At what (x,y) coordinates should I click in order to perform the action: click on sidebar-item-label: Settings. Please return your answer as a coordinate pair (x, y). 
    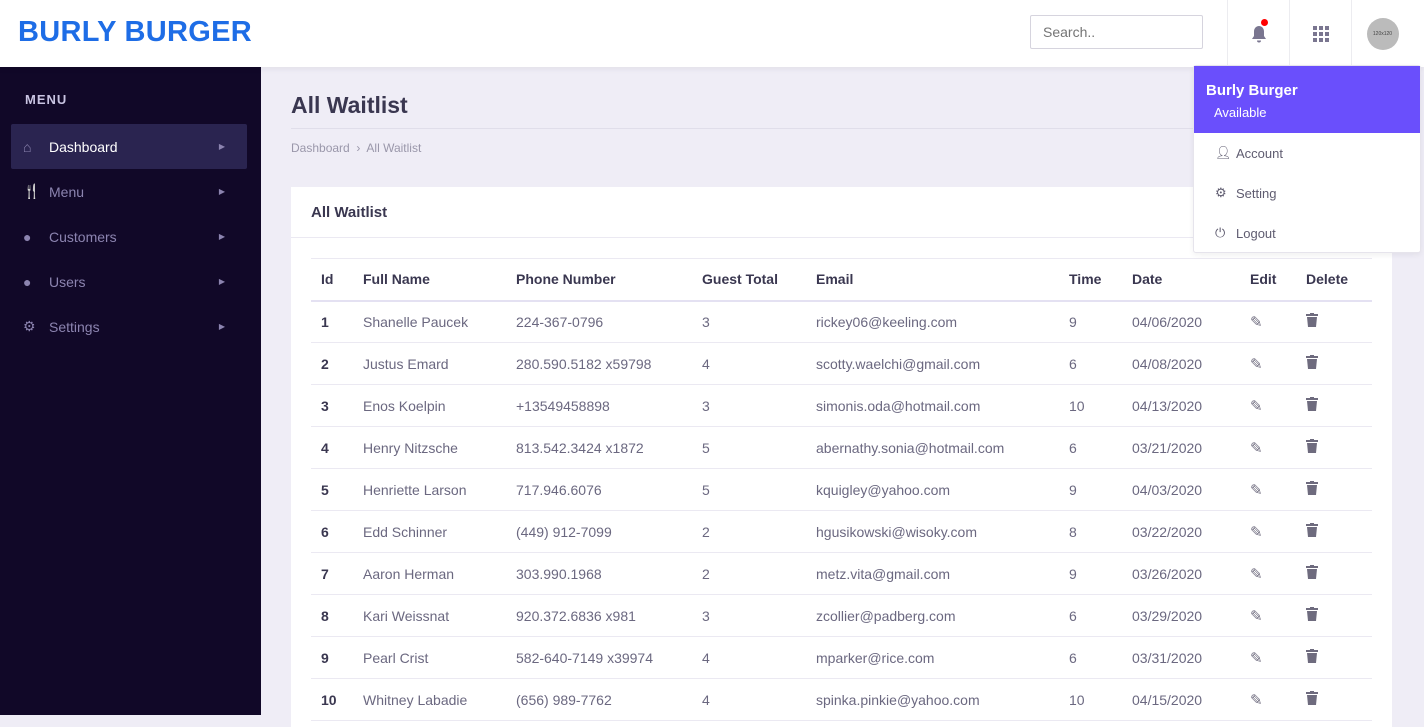
    Looking at the image, I should click on (74, 326).